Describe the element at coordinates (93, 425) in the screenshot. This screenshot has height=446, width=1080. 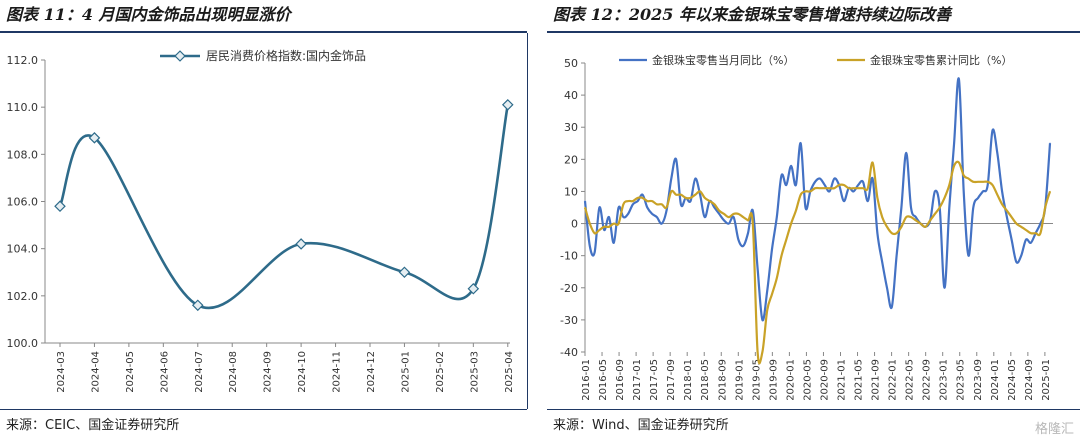
I see `source-note-left: 来源：CEIC、国金证券研究所` at that location.